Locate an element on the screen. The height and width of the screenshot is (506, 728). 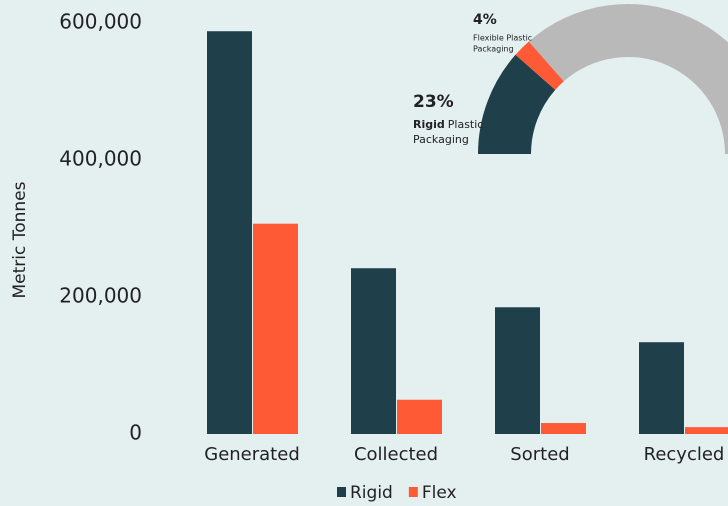
segment-label: Rigid Plastic is located at coordinates (448, 124).